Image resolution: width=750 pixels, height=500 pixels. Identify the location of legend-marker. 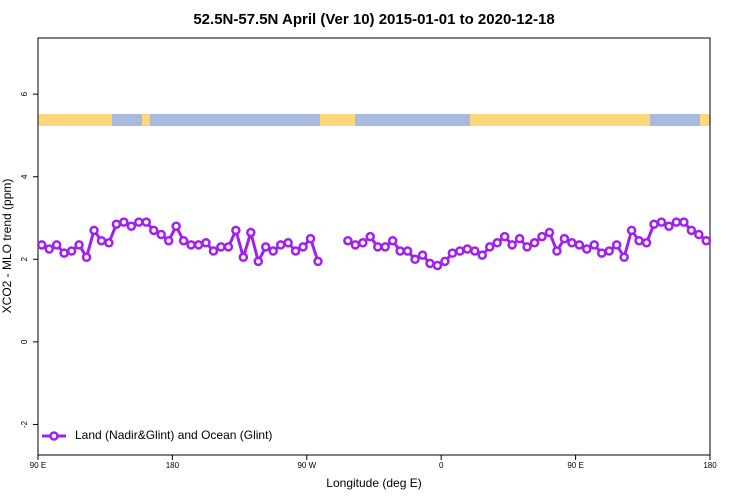
(54, 436).